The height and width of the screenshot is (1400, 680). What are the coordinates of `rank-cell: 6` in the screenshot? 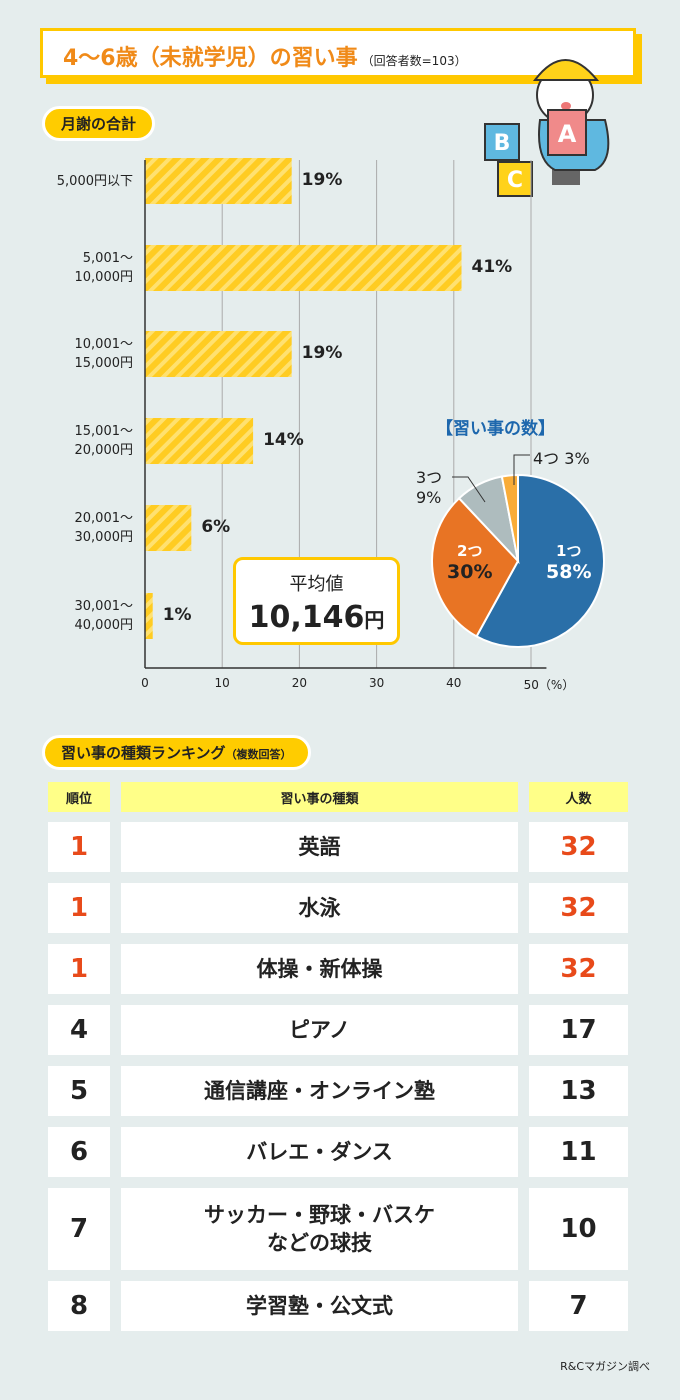 It's located at (79, 1152).